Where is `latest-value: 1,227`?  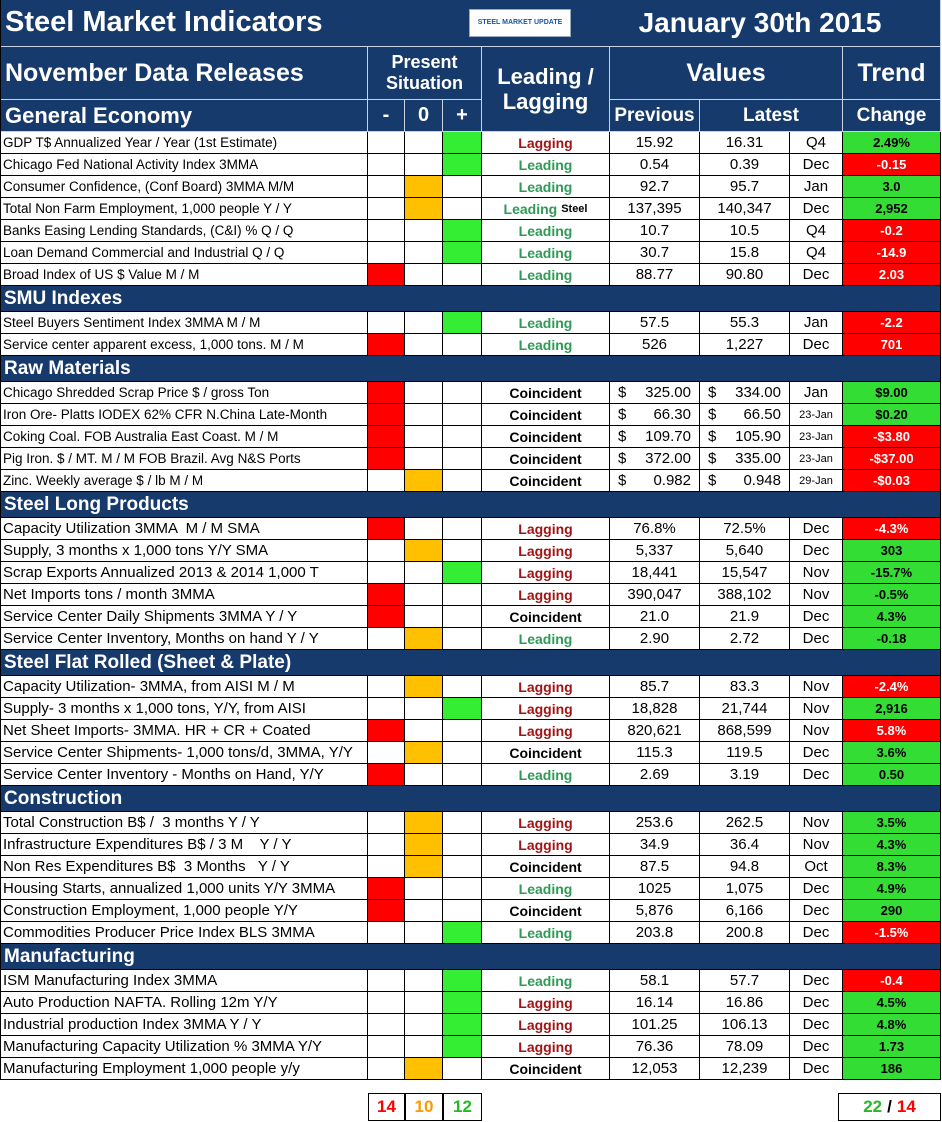
latest-value: 1,227 is located at coordinates (745, 345).